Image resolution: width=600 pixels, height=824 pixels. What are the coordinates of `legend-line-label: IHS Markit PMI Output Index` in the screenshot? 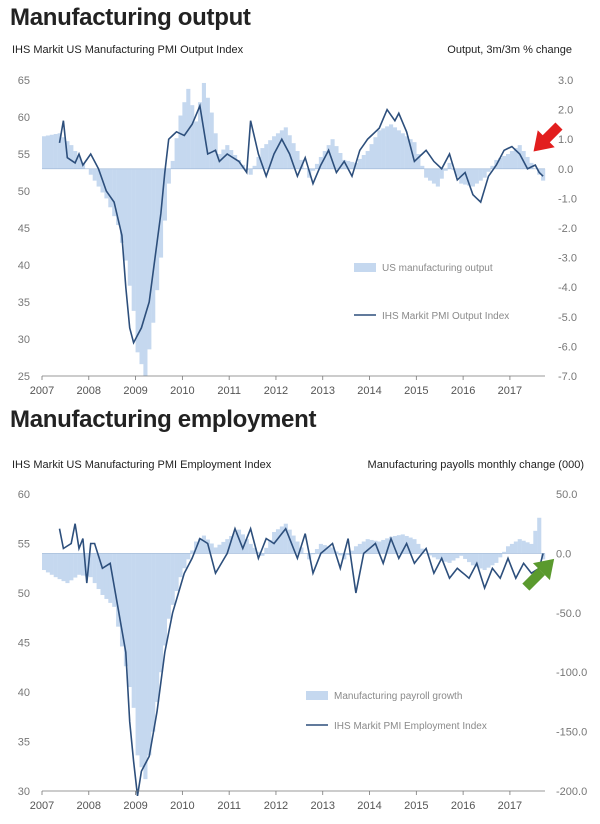 It's located at (445, 316).